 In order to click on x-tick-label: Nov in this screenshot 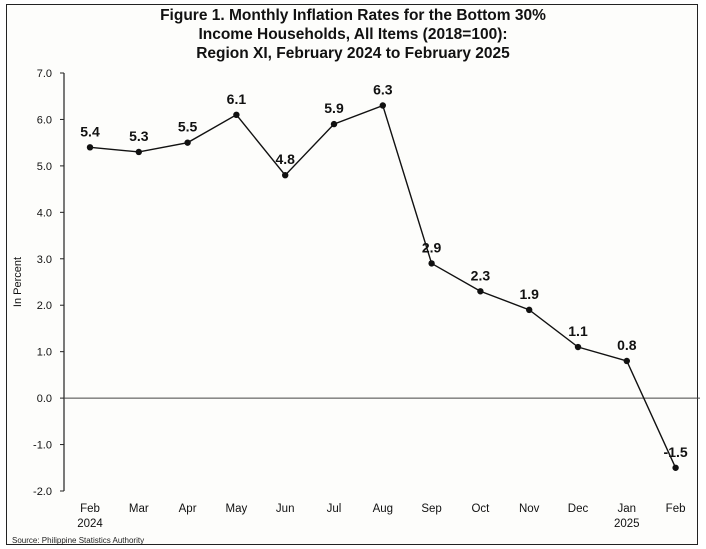, I will do `click(529, 509)`.